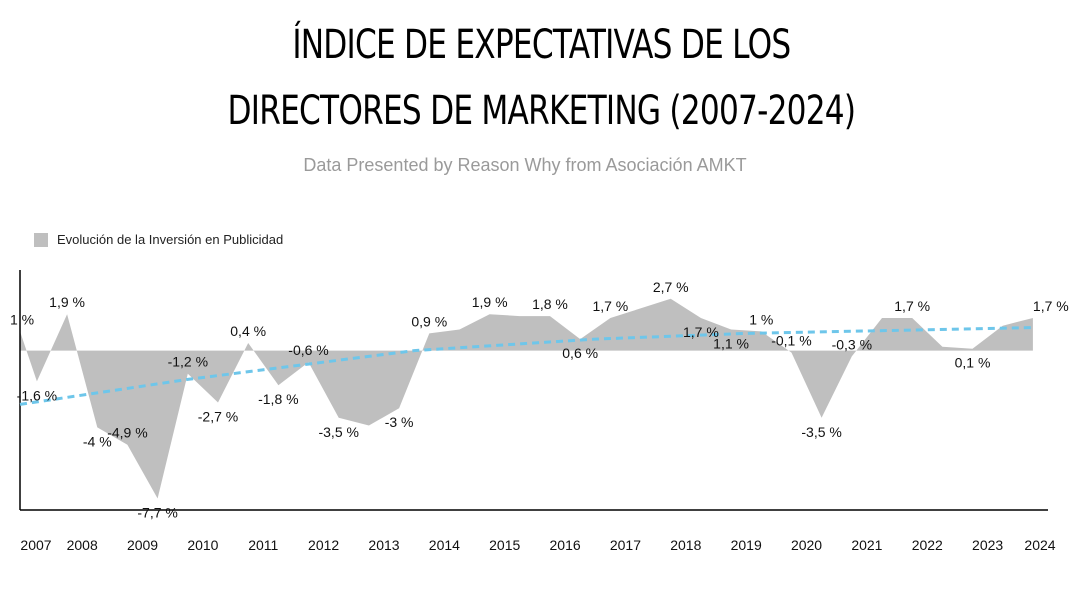 The height and width of the screenshot is (604, 1083). What do you see at coordinates (218, 416) in the screenshot?
I see `data-label: -2,7 %` at bounding box center [218, 416].